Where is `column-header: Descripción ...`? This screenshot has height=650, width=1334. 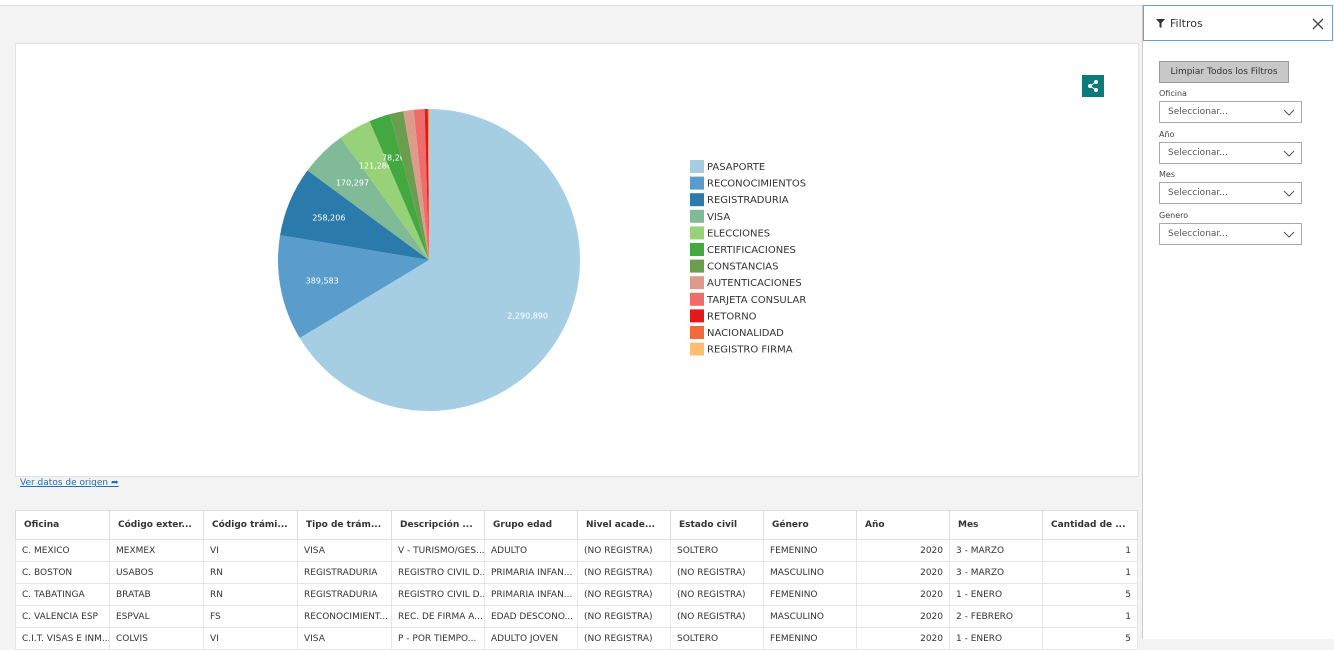
column-header: Descripción ... is located at coordinates (438, 525).